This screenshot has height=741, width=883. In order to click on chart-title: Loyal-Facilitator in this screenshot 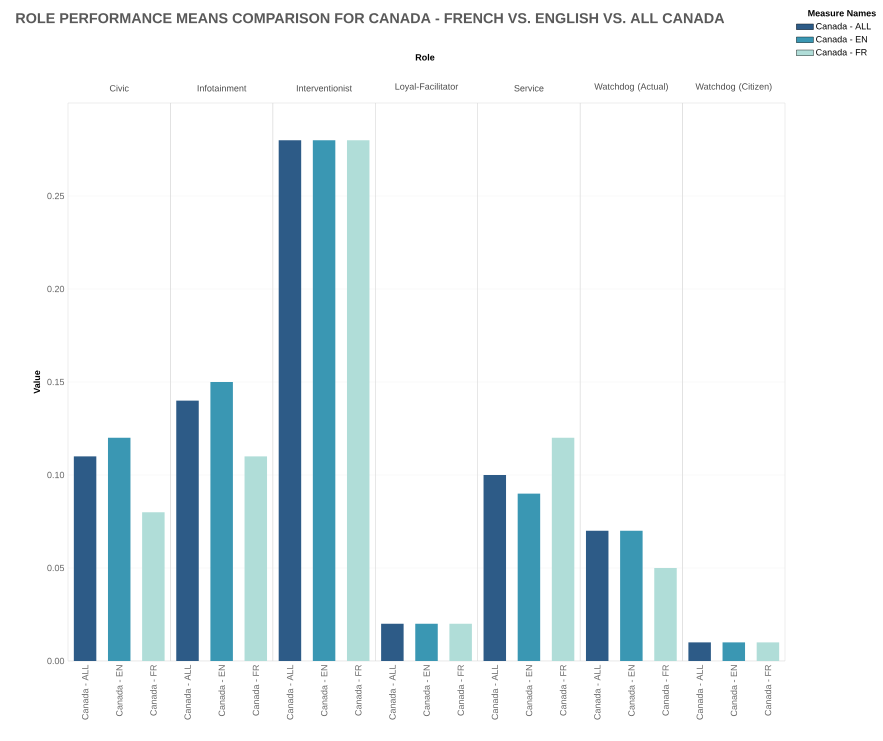, I will do `click(426, 87)`.